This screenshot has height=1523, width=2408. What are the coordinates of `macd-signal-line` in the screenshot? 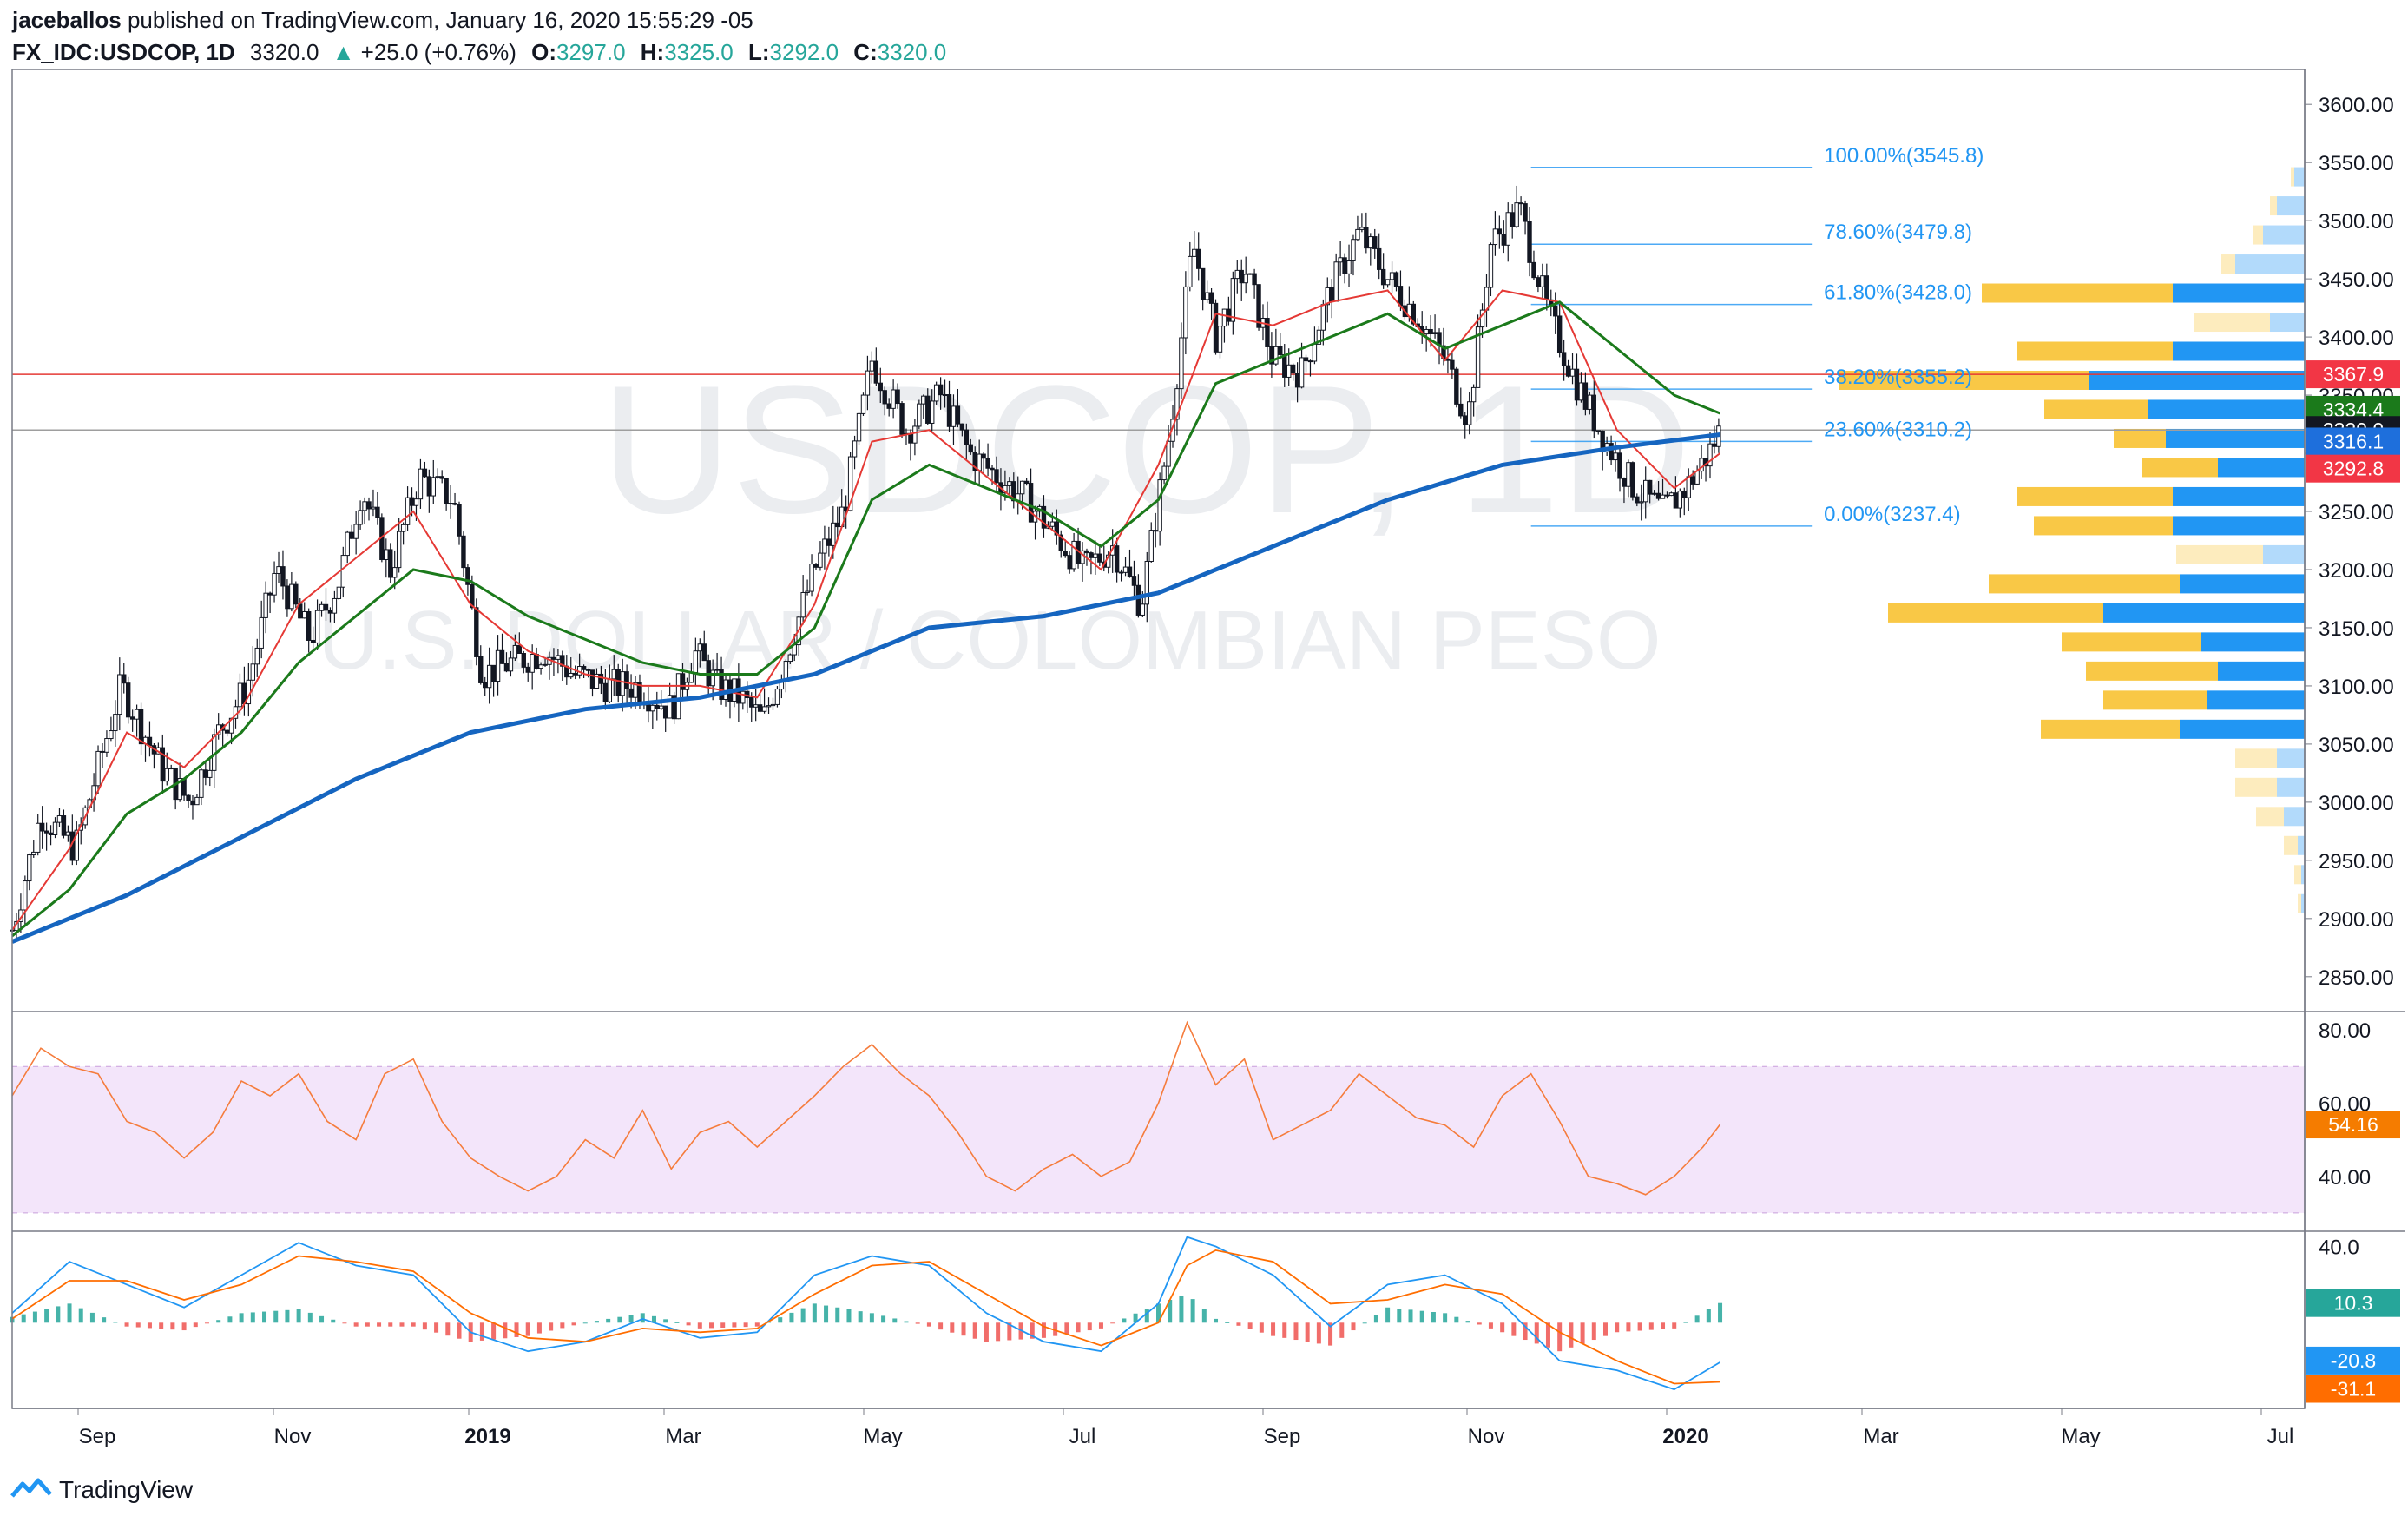 It's located at (865, 1317).